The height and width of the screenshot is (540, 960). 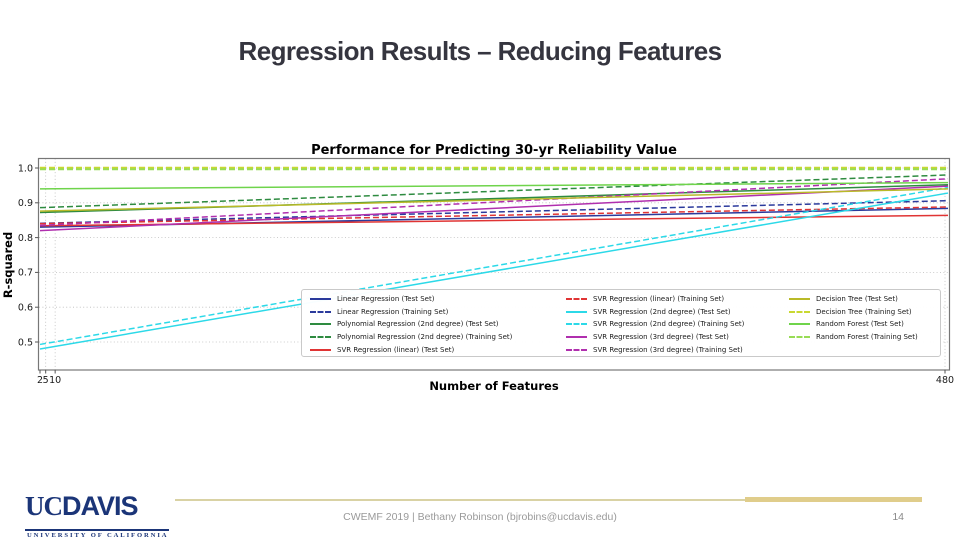 What do you see at coordinates (857, 299) in the screenshot?
I see `legend-label: Decision Tree (Test Set)` at bounding box center [857, 299].